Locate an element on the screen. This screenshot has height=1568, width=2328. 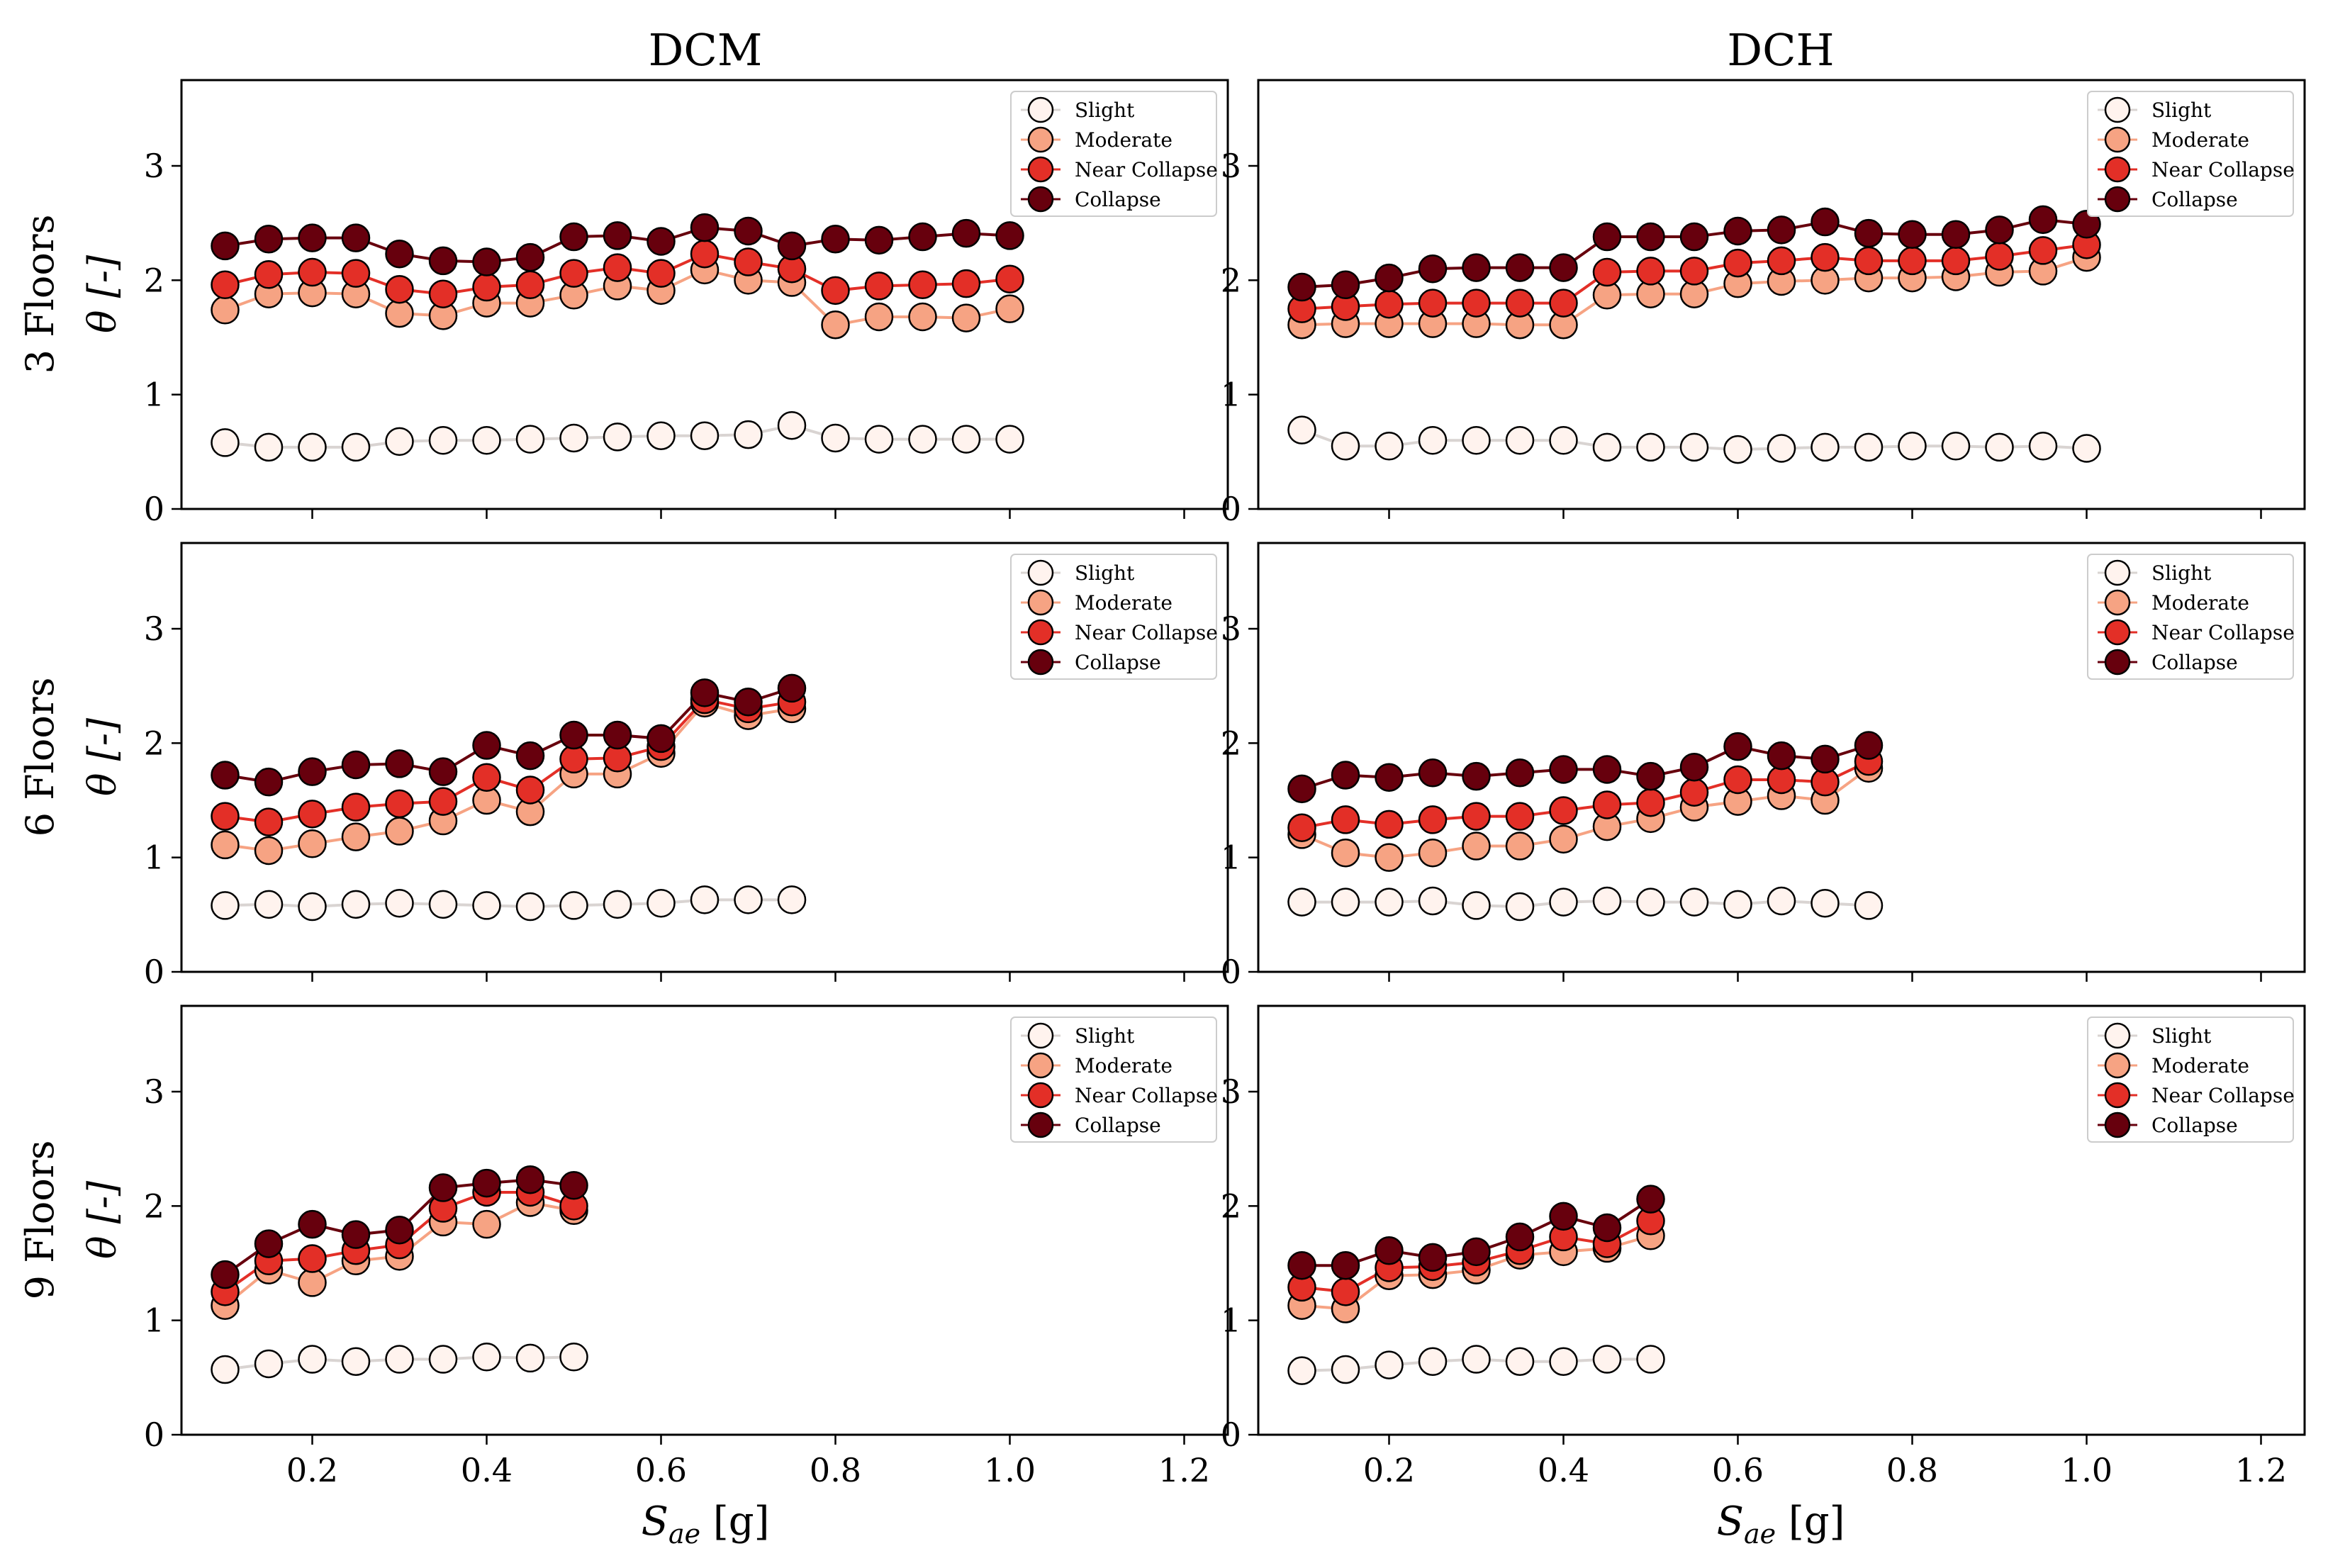
panel-6-floors-dch: 0 1 2 3 Slight Moderate Near Collapse Collapse is located at coordinates (1763, 766).